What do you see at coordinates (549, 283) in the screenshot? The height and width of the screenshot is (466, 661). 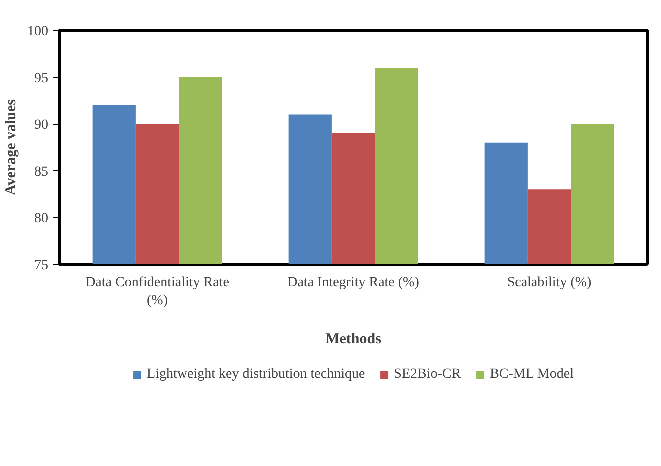 I see `x-tick-label: Scalability (%)` at bounding box center [549, 283].